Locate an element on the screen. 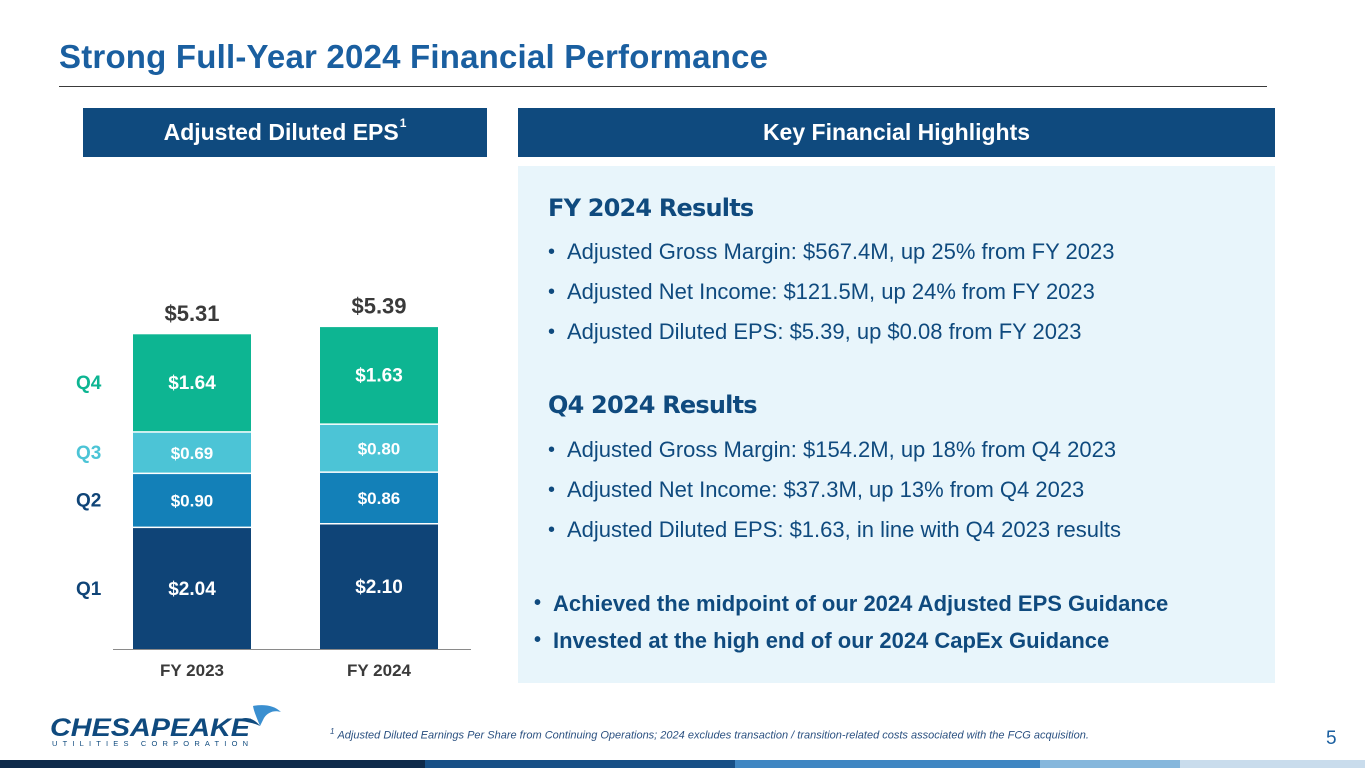 The height and width of the screenshot is (768, 1365). bar-value-label: $0.90 is located at coordinates (192, 501).